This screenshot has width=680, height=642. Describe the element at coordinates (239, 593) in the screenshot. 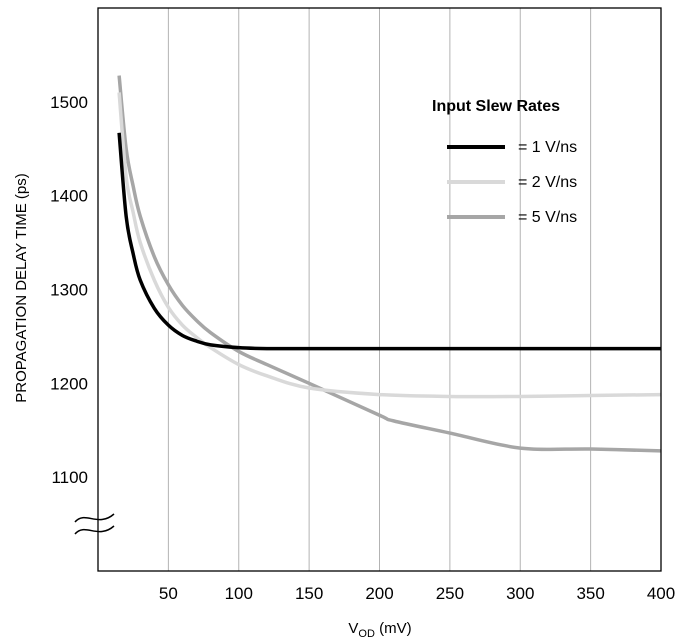

I see `x-tick-label: 100` at that location.